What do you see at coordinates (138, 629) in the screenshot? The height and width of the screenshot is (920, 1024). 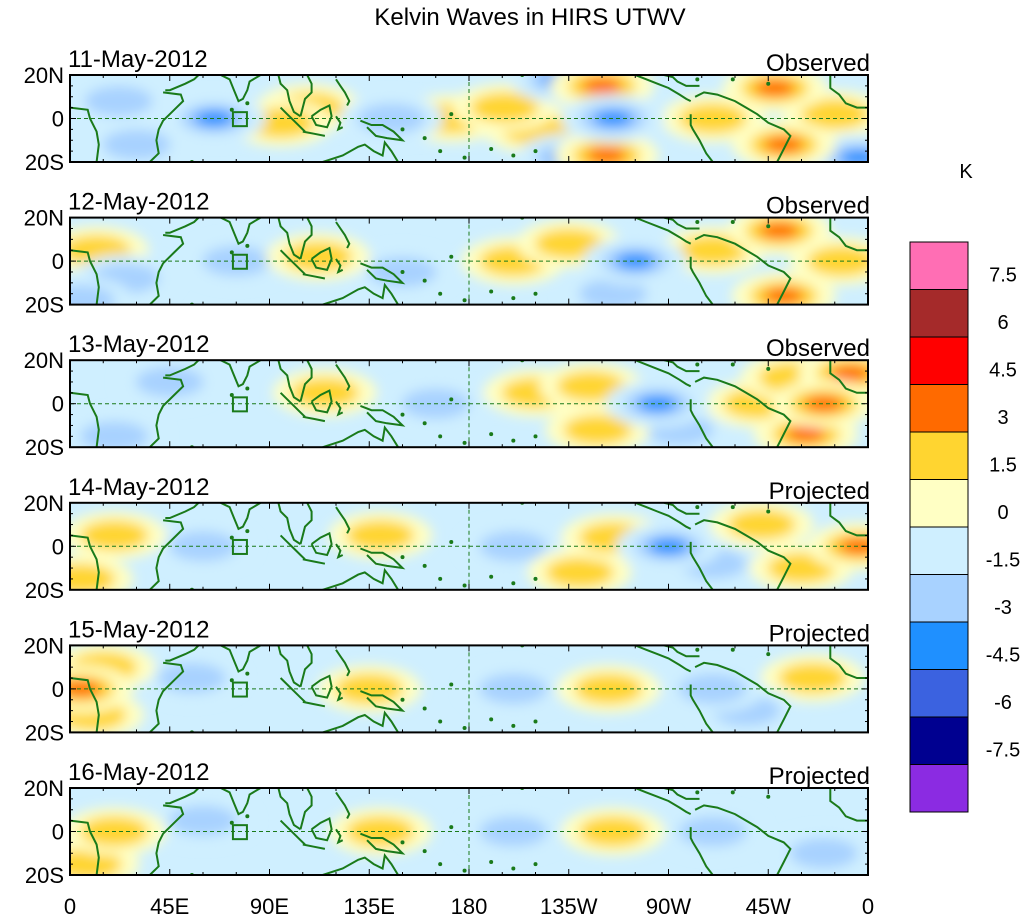 I see `panel-date: 15-May-2012` at bounding box center [138, 629].